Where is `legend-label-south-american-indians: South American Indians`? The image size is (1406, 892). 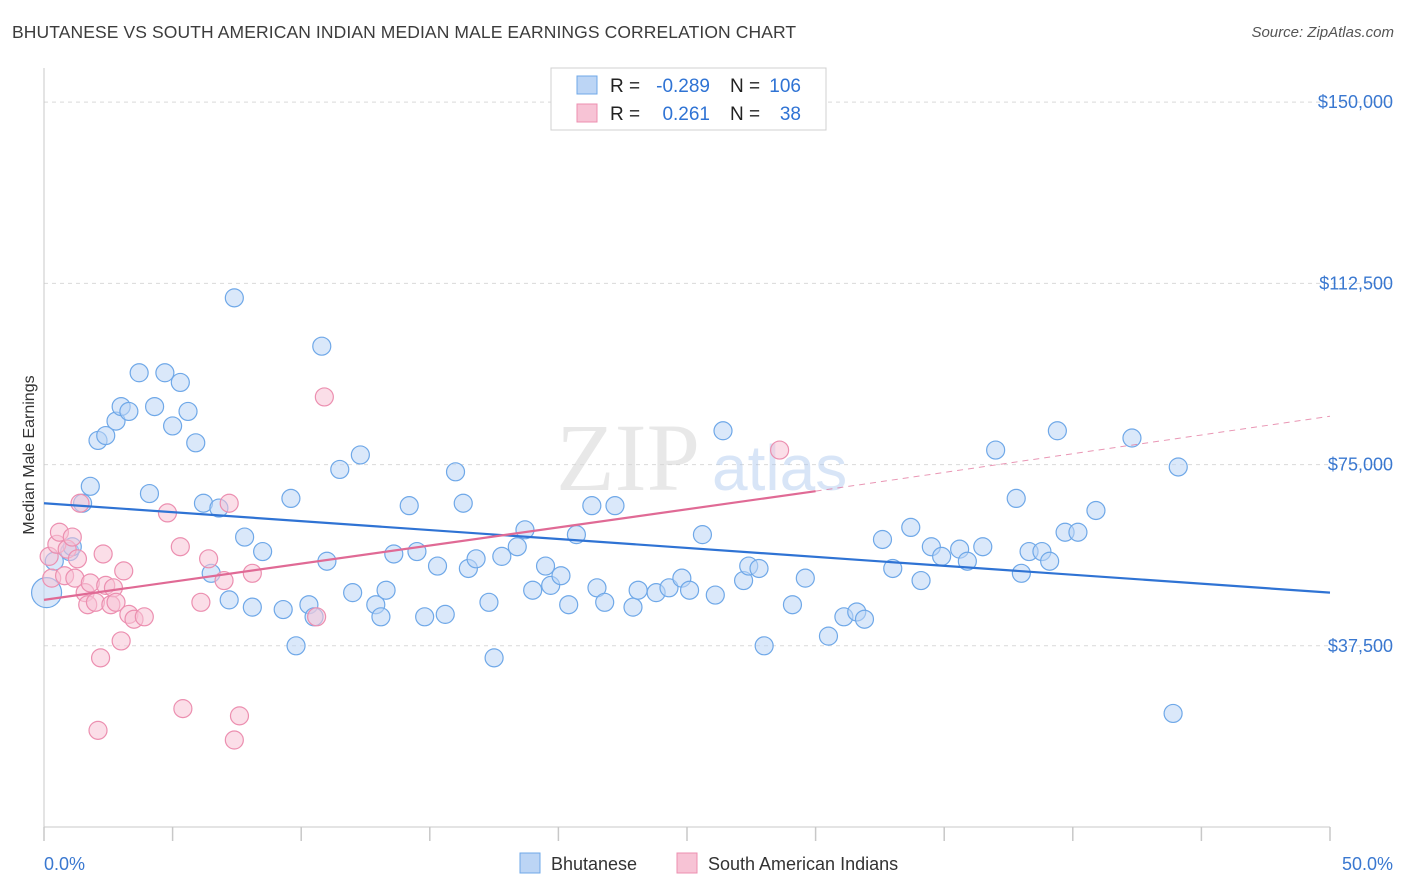
legend-label-south-american-indians: South American Indians is located at coordinates (803, 864).